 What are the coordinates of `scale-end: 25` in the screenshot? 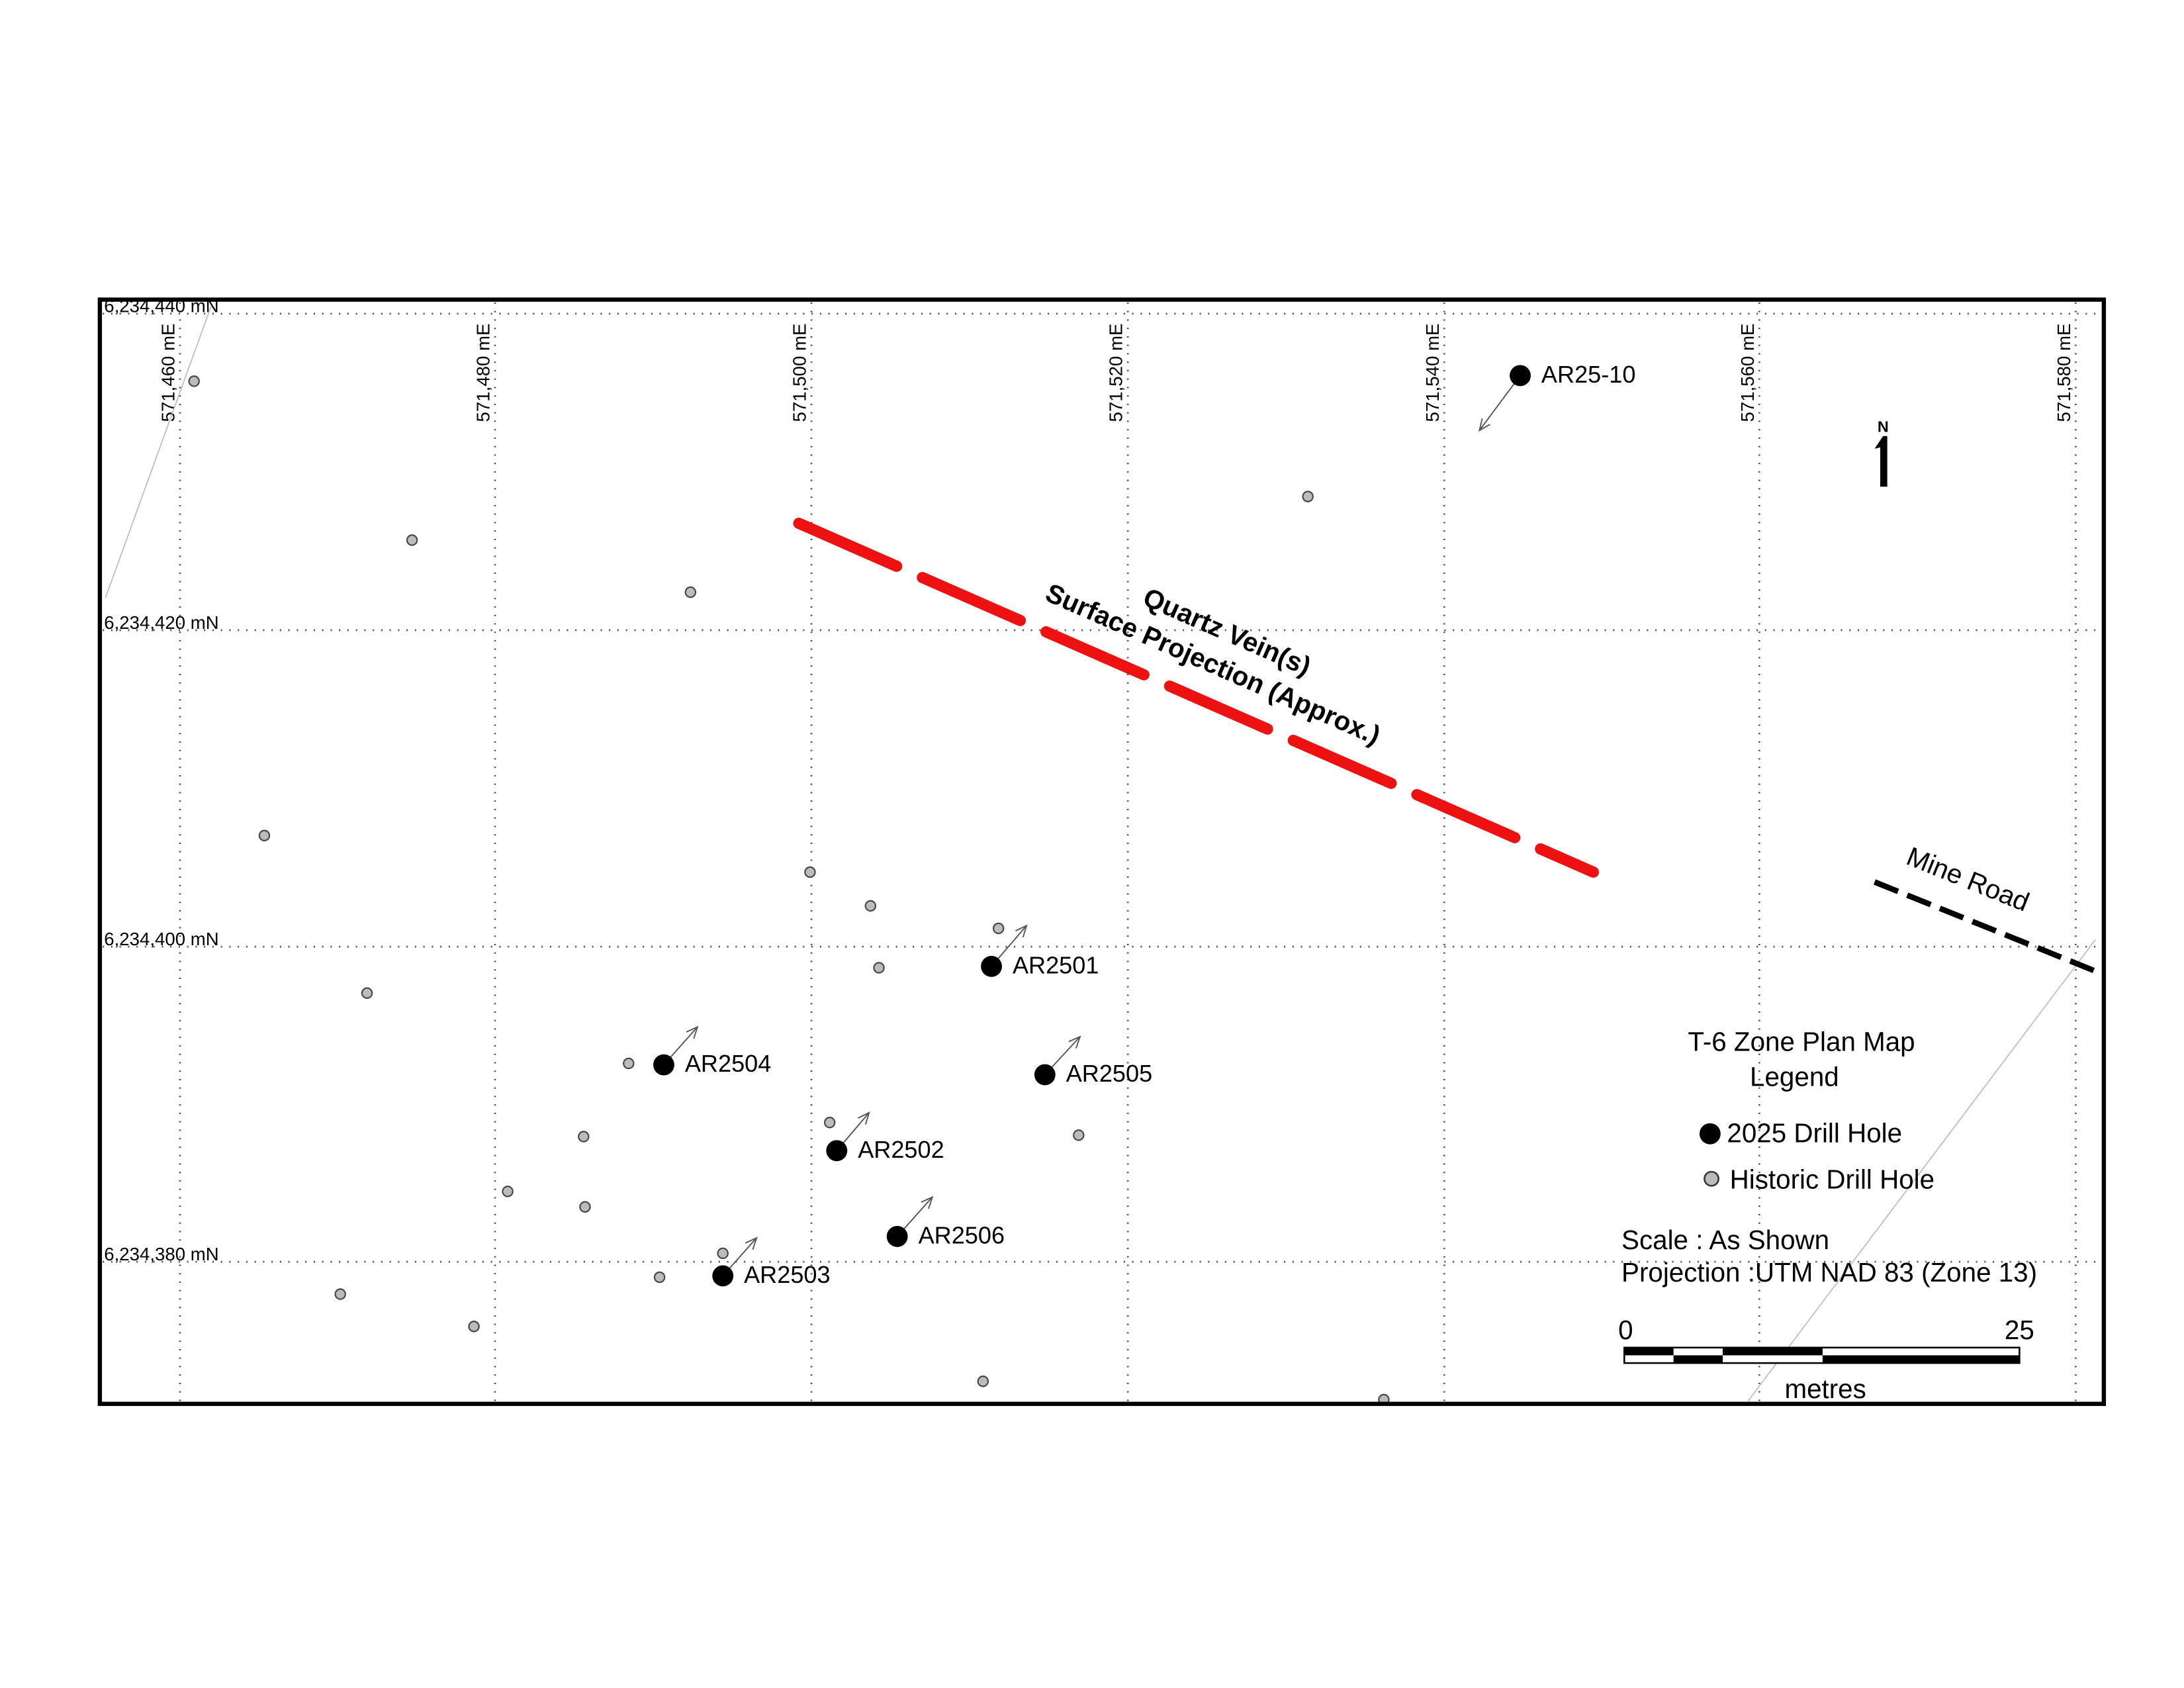 It's located at (2019, 1330).